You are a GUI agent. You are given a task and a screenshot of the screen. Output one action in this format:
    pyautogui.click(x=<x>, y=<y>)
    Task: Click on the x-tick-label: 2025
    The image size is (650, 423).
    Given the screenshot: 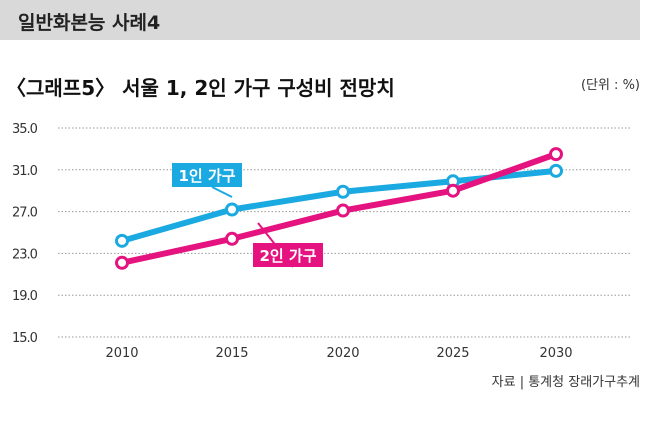 What is the action you would take?
    pyautogui.click(x=452, y=353)
    